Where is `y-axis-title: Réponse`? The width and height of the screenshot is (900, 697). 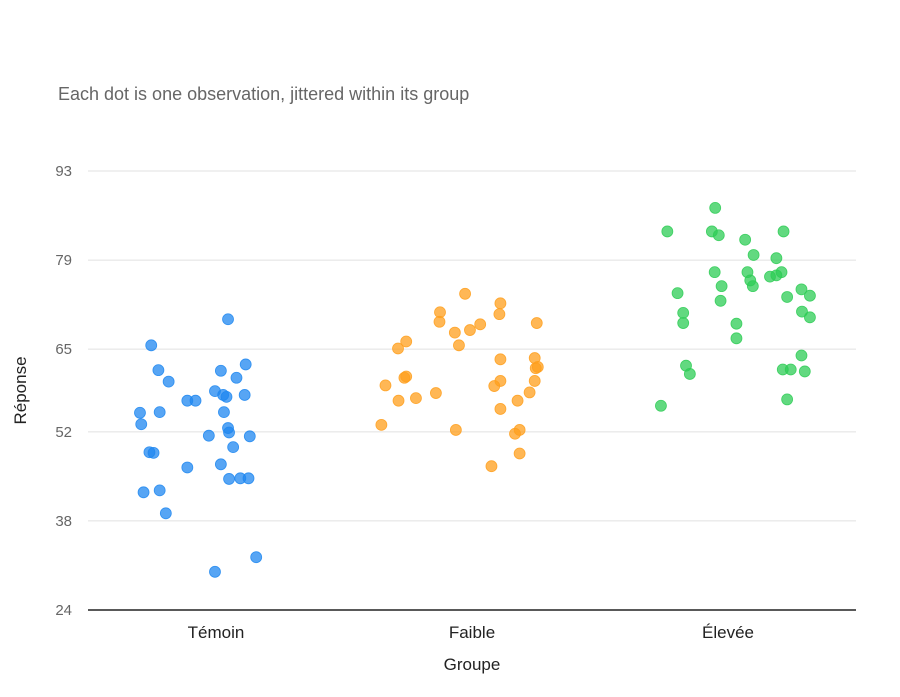
y-axis-title: Réponse is located at coordinates (20, 390).